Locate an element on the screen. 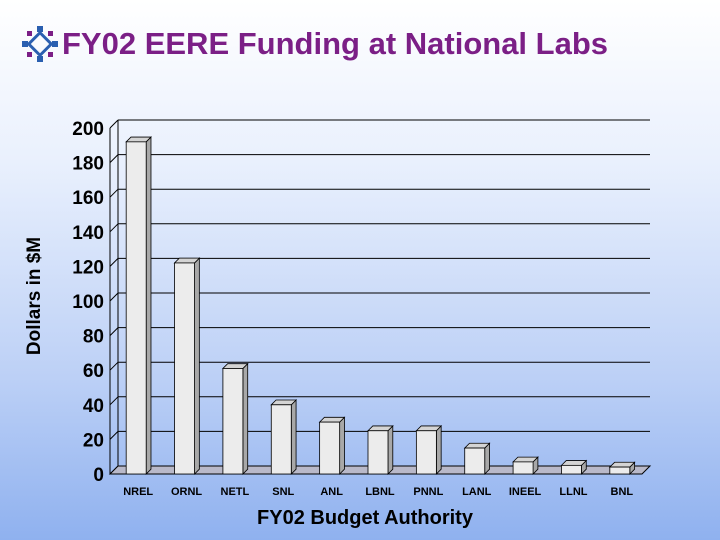 The height and width of the screenshot is (540, 720). x-tick-label: PNNL is located at coordinates (428, 492).